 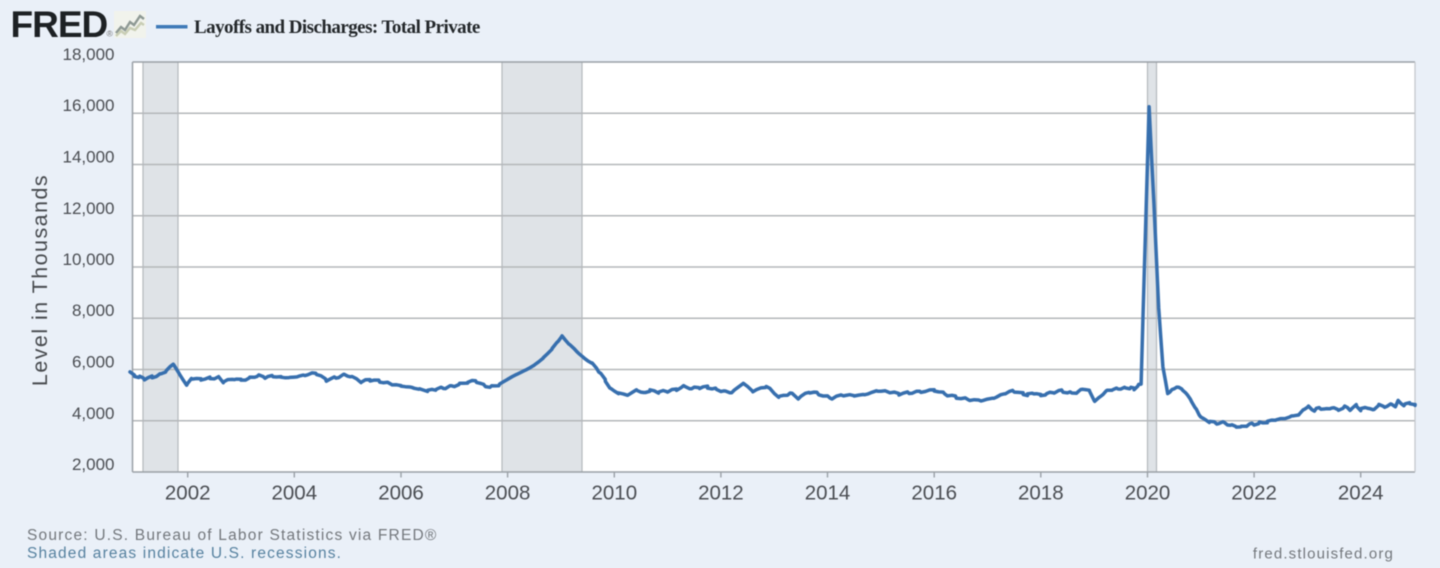 What do you see at coordinates (721, 493) in the screenshot?
I see `svg-text: 2012` at bounding box center [721, 493].